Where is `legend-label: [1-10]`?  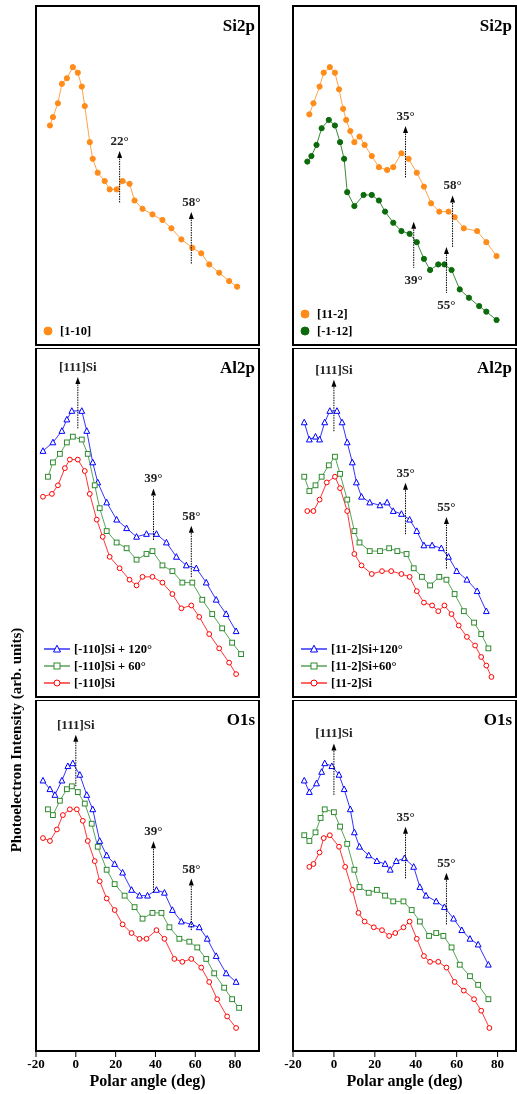
legend-label: [1-10] is located at coordinates (76, 331).